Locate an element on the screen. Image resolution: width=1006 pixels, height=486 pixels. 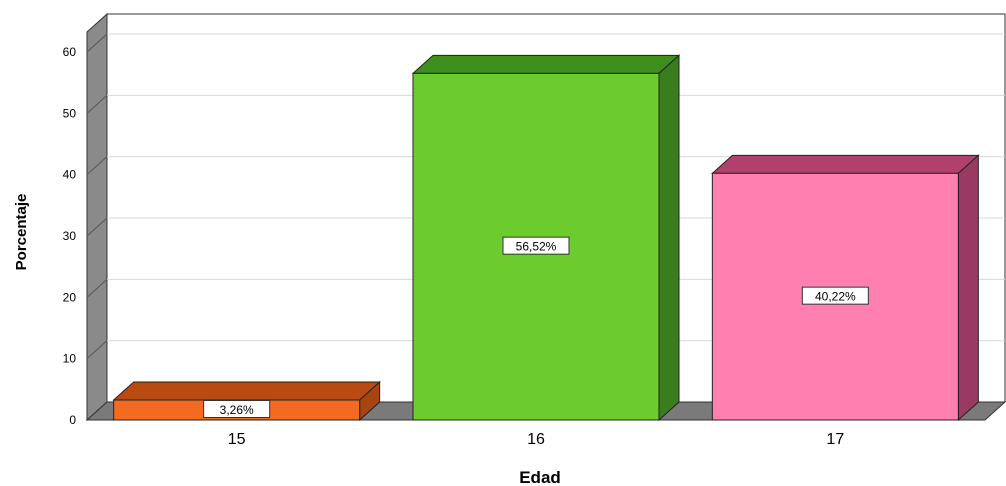
y-axis-label: Porcentaje is located at coordinates (21, 232).